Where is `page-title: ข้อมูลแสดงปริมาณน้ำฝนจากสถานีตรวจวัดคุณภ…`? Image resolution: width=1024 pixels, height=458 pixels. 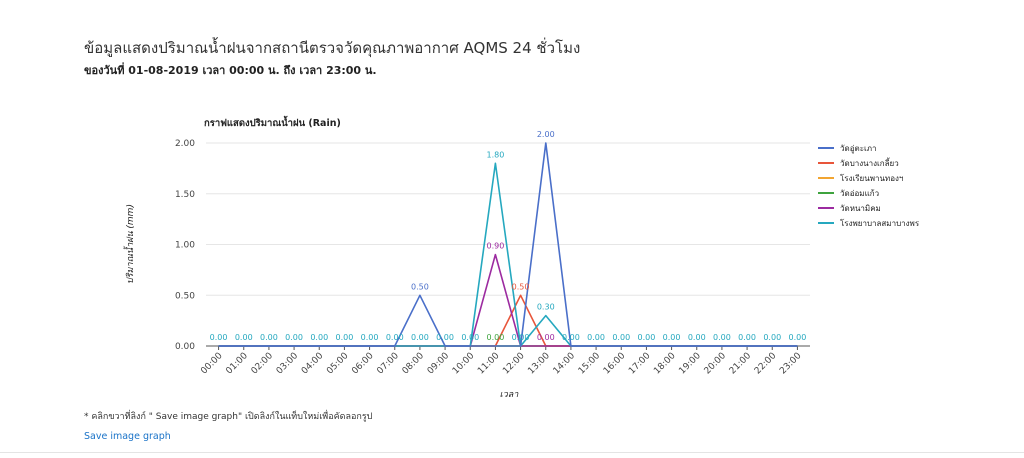 page-title: ข้อมูลแสดงปริมาณน้ำฝนจากสถานีตรวจวัดคุณภ… is located at coordinates (332, 48).